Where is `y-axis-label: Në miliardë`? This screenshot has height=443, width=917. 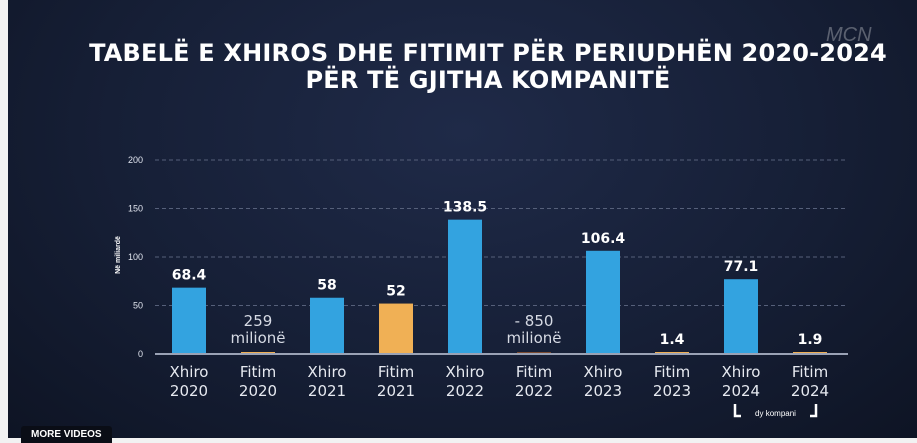
y-axis-label: Në miliardë is located at coordinates (118, 255).